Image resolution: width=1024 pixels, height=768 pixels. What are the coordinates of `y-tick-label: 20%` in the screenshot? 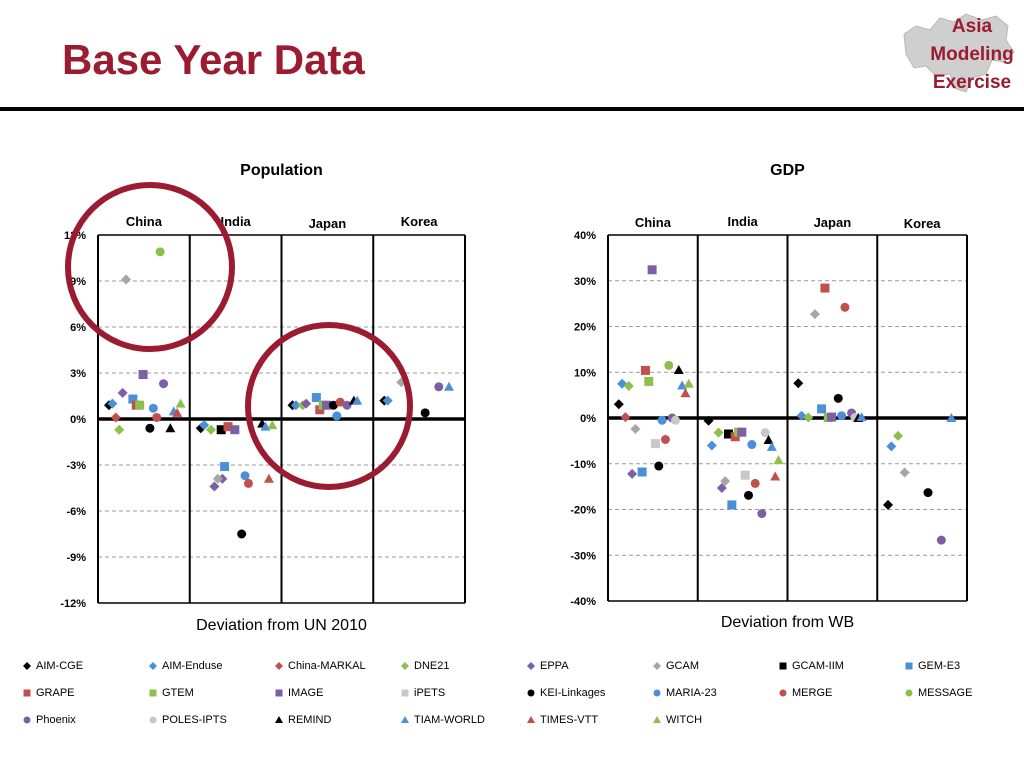 It's located at (585, 328).